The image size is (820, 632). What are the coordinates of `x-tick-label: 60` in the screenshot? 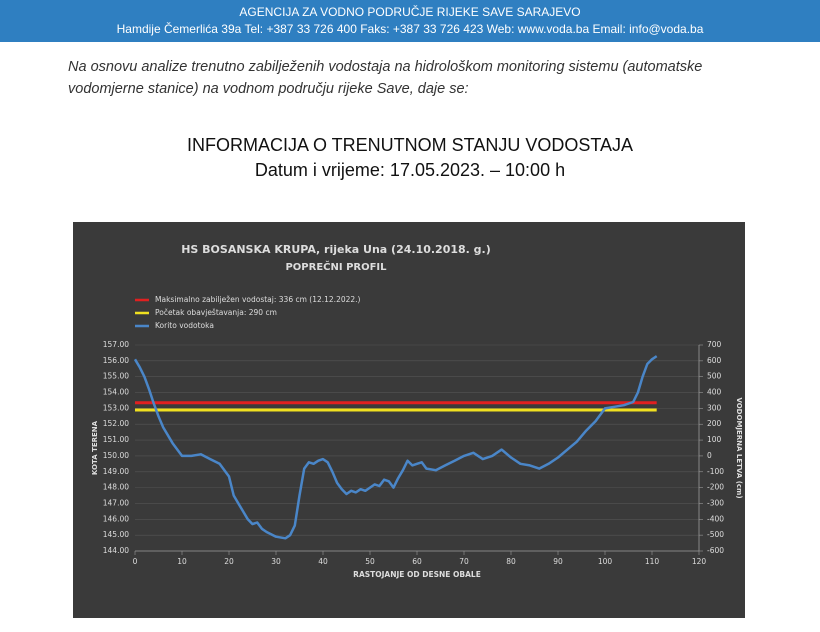 It's located at (417, 561).